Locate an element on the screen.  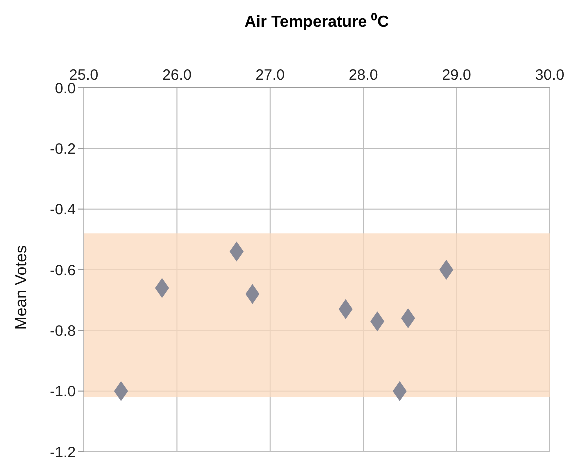
x-tick-label: 30.0 is located at coordinates (550, 75).